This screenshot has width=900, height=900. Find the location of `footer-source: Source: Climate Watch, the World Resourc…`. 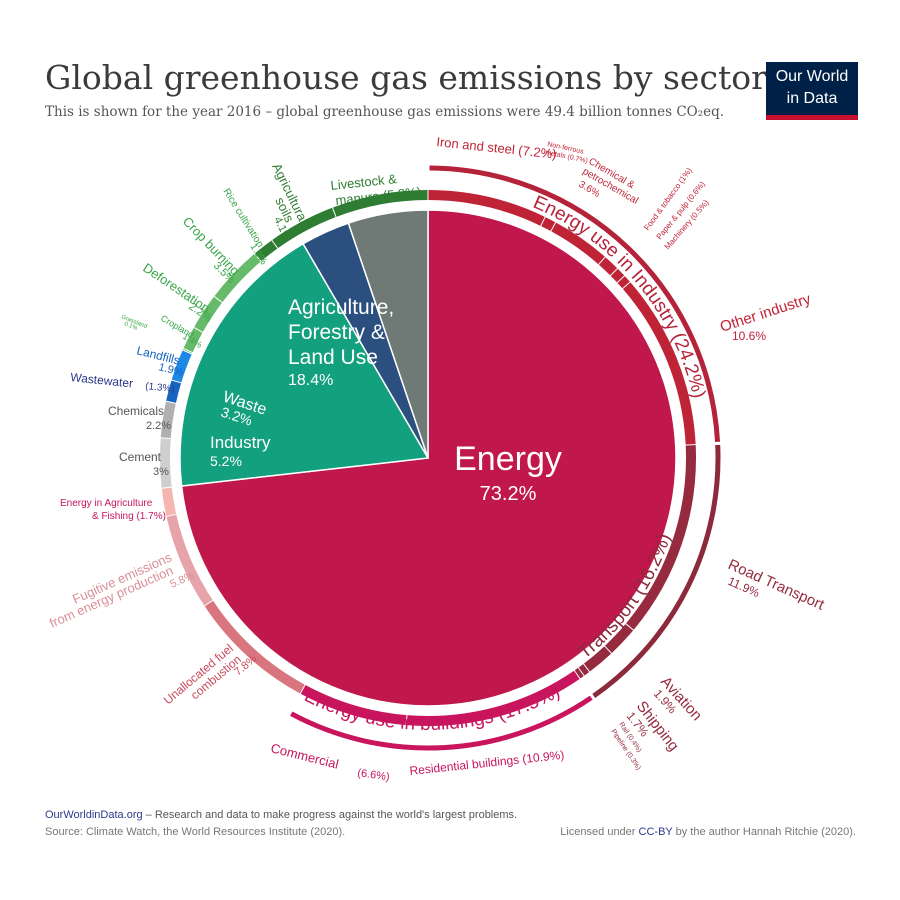

footer-source: Source: Climate Watch, the World Resourc… is located at coordinates (195, 832).